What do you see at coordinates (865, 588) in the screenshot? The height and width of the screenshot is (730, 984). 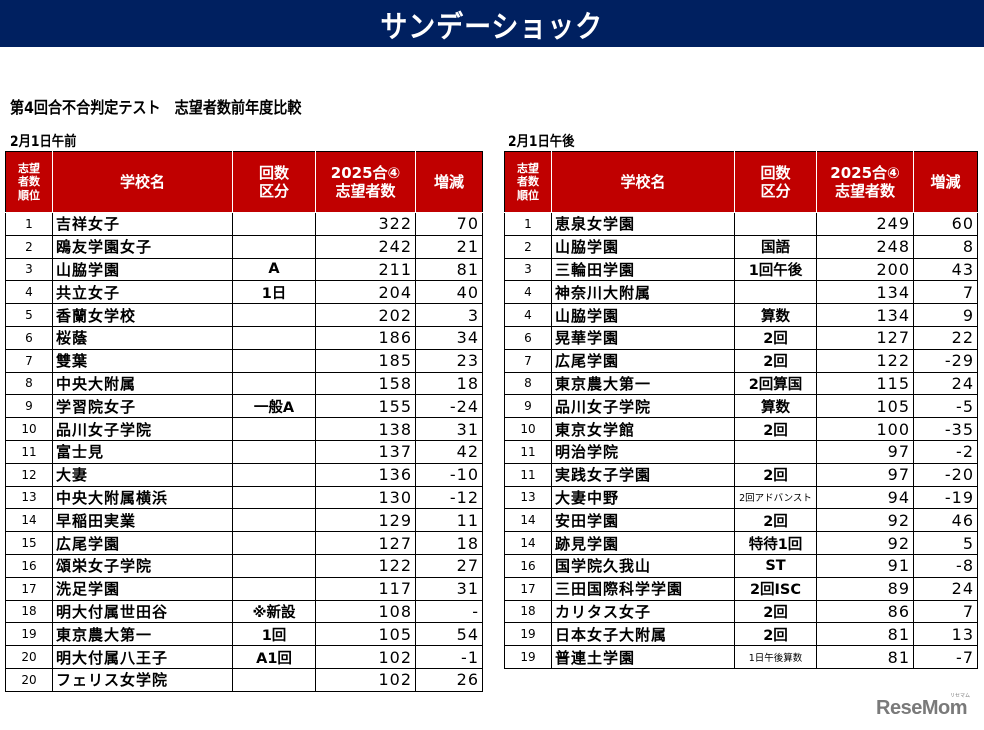 I see `applicants-cell: 89` at bounding box center [865, 588].